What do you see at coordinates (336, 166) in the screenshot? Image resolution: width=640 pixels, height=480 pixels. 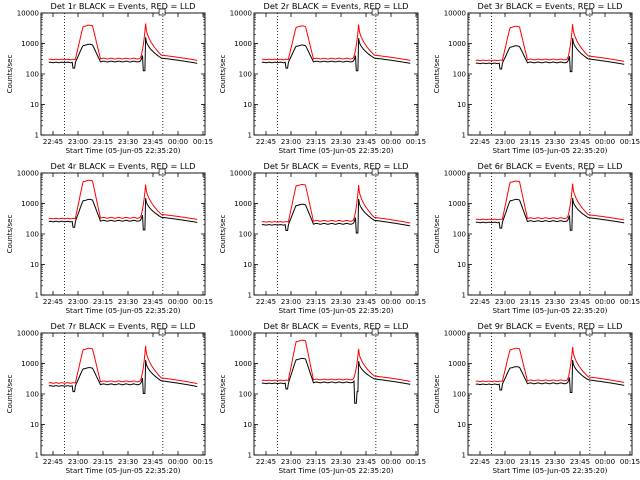 I see `chart-title: Det 5r BLACK = Events, RED = LLD` at bounding box center [336, 166].